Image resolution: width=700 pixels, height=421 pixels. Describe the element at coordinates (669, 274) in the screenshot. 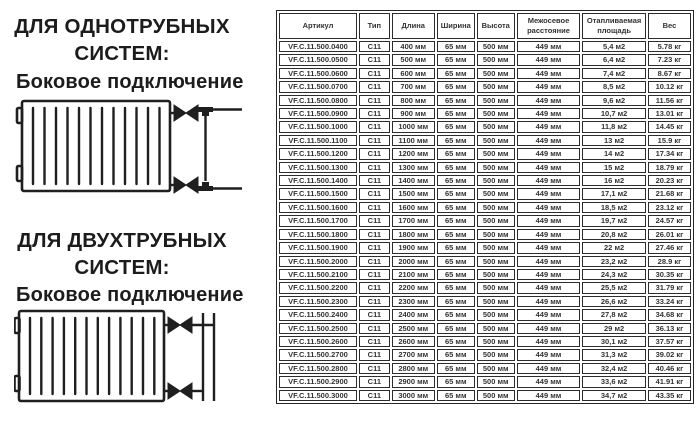

I see `table-cell: 30.35 кг` at that location.